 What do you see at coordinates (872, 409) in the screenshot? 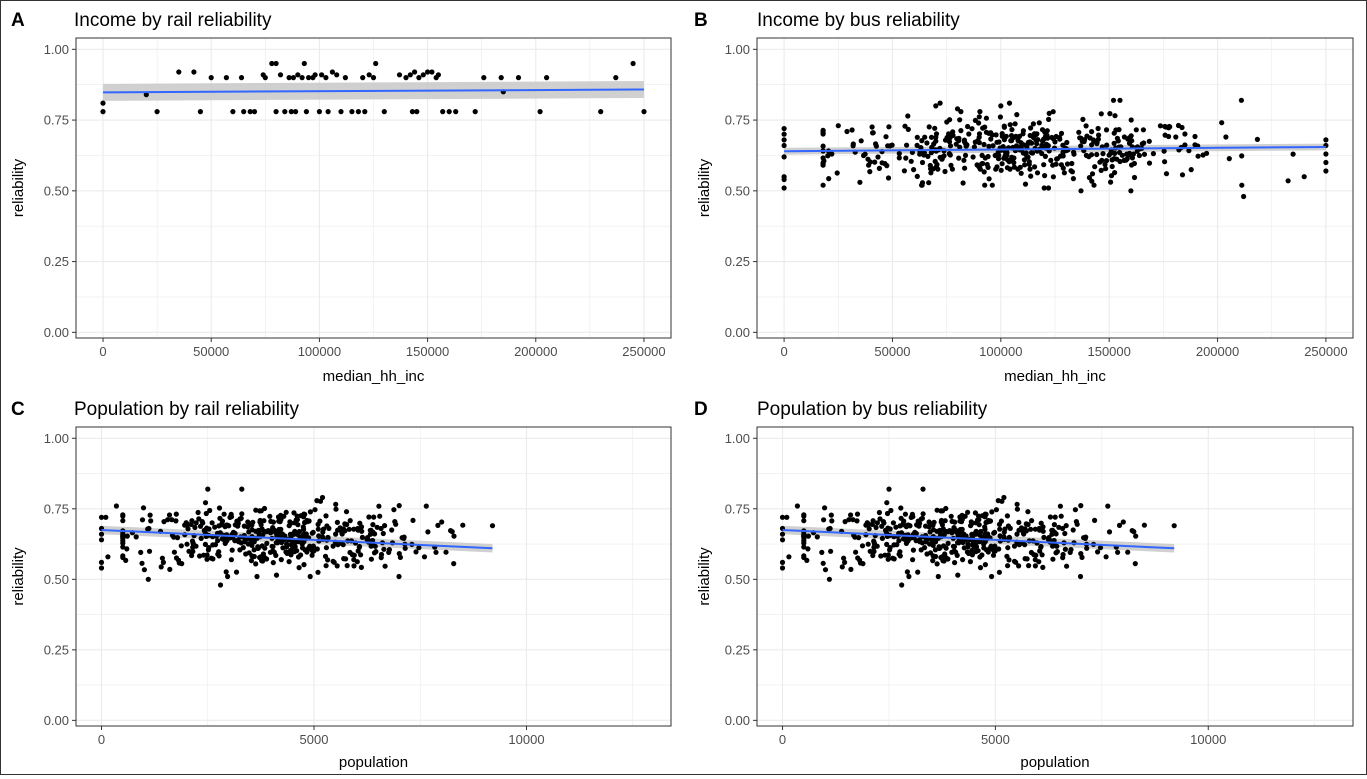
I see `panel-title: Population by bus reliability` at bounding box center [872, 409].